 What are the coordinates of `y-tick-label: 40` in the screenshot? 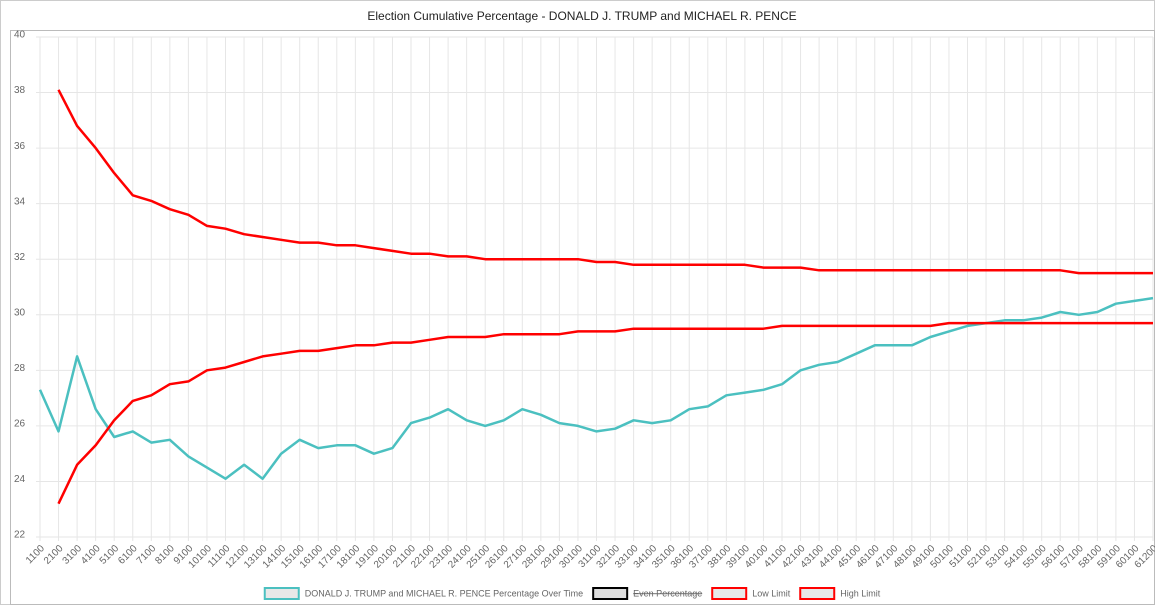 It's located at (20, 35).